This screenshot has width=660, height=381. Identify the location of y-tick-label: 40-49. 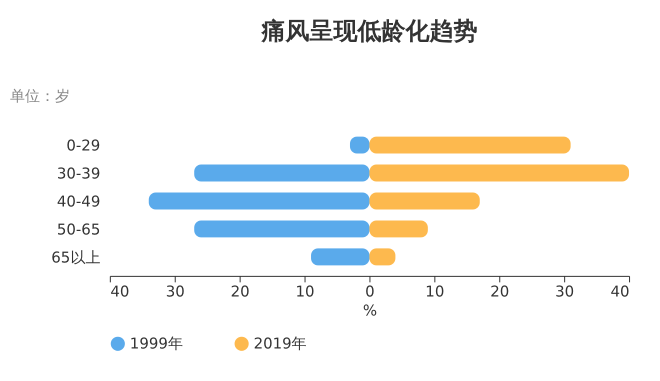
(78, 201).